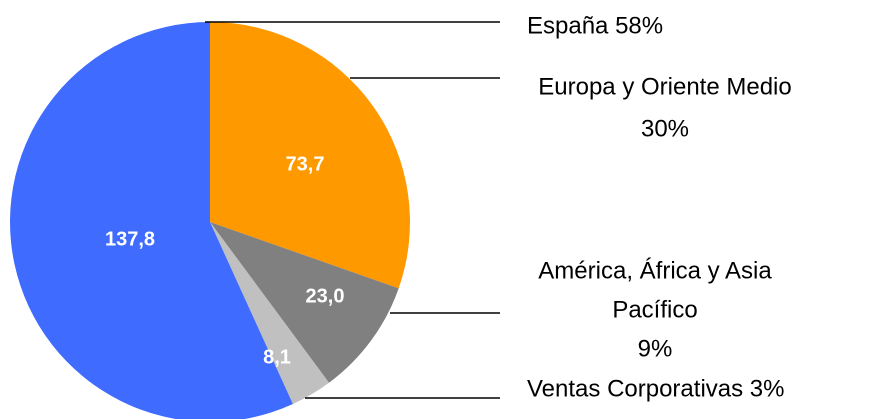  I want to click on value-label: 137,8, so click(130, 239).